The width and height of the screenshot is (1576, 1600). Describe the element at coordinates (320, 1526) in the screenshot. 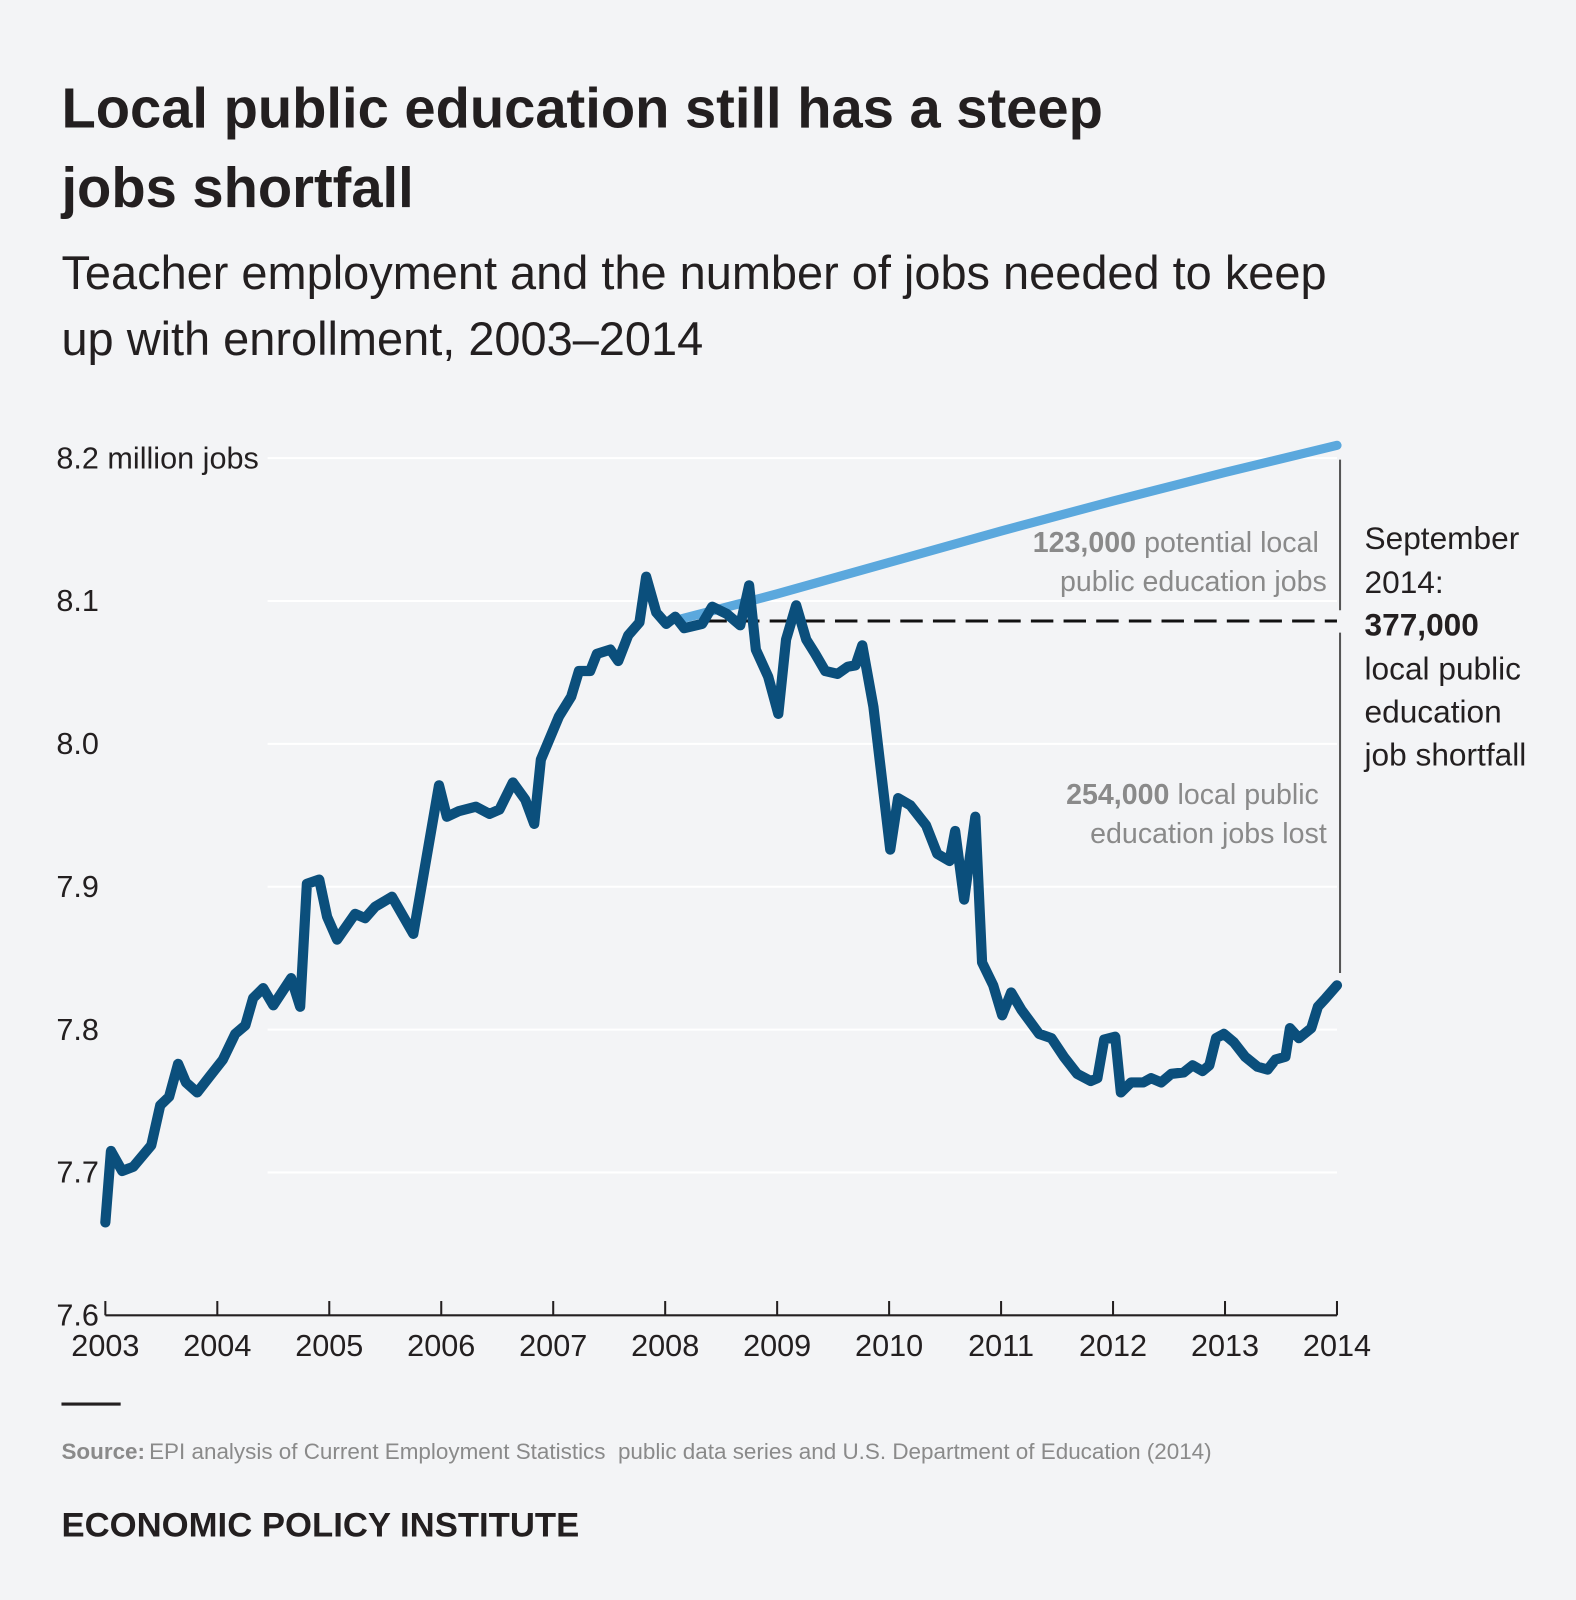

I see `publisher: ECONOMIC POLICY INSTITUTE` at that location.